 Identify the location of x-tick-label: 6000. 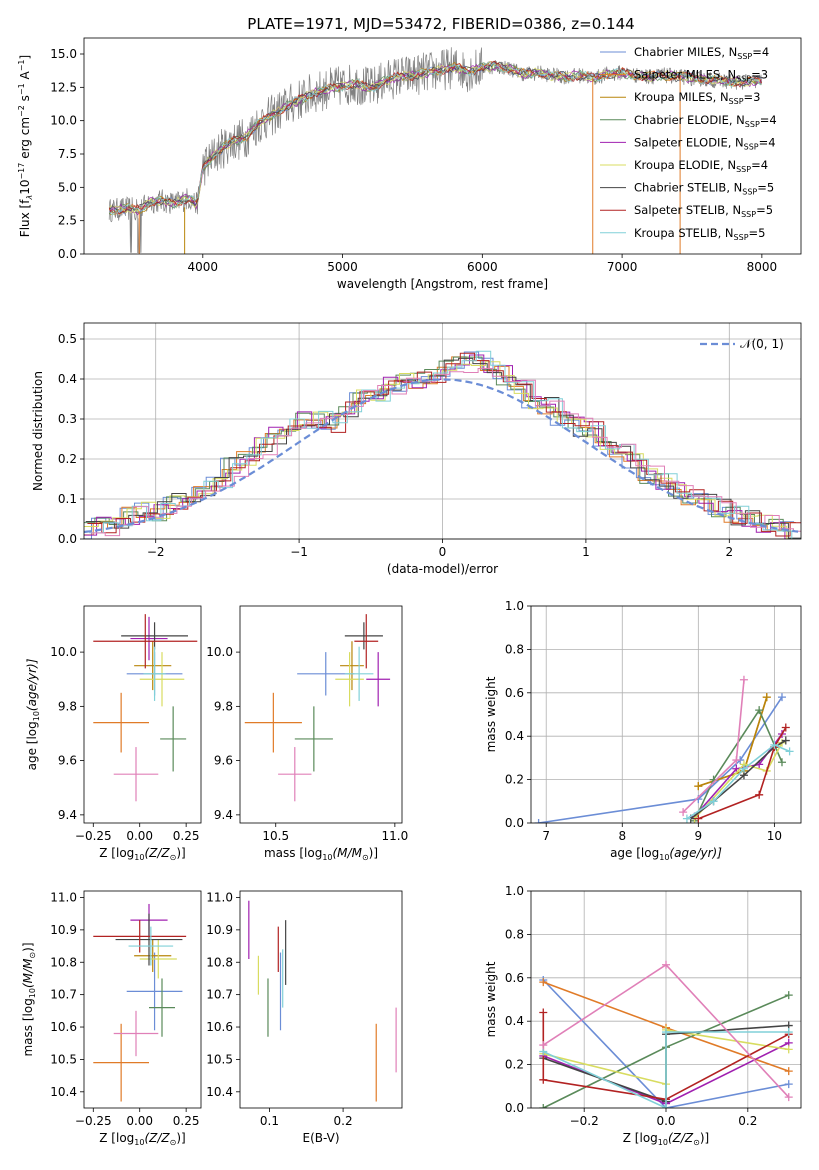
(482, 267).